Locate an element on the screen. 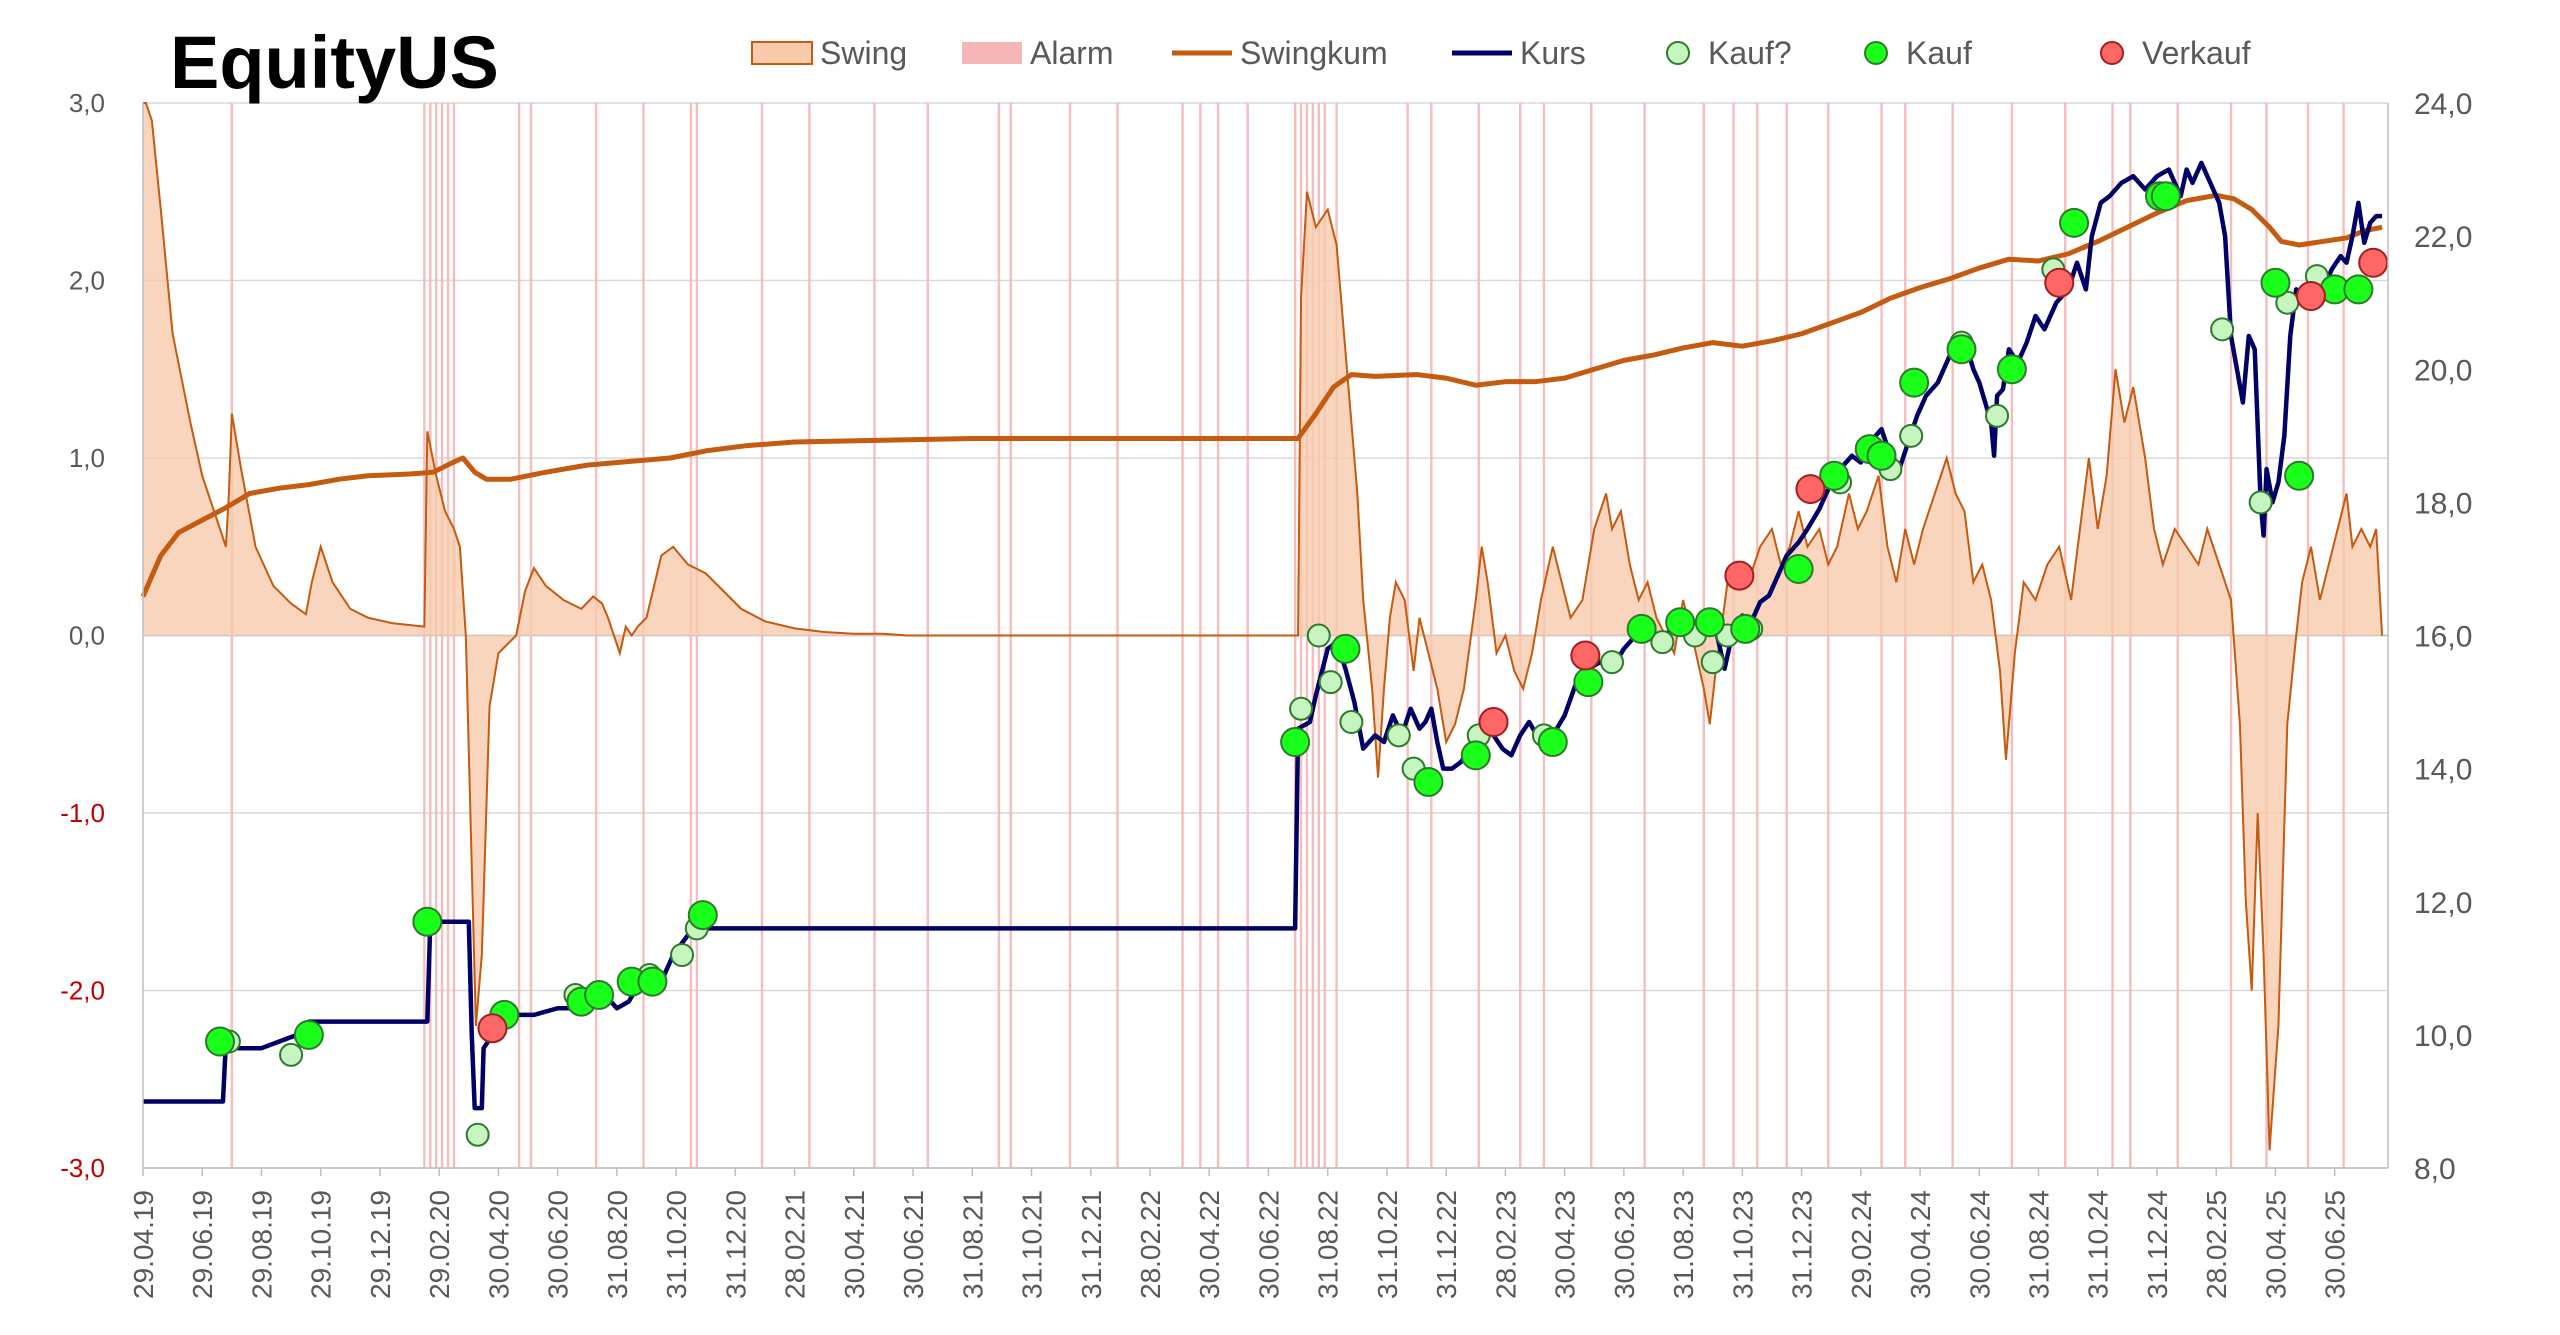 The image size is (2560, 1335). right-axis-tick-label: 12,0 is located at coordinates (2443, 903).